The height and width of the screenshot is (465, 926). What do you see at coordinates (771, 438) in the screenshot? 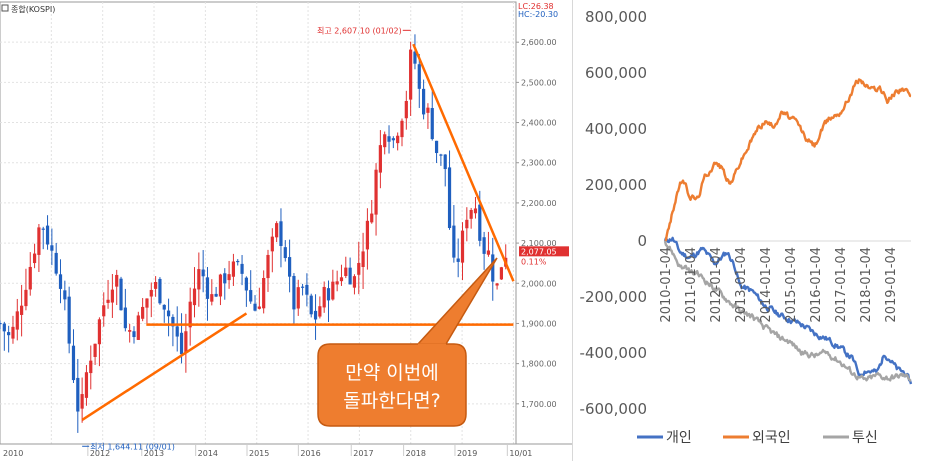
I see `legend-label: 외국인` at bounding box center [771, 438].